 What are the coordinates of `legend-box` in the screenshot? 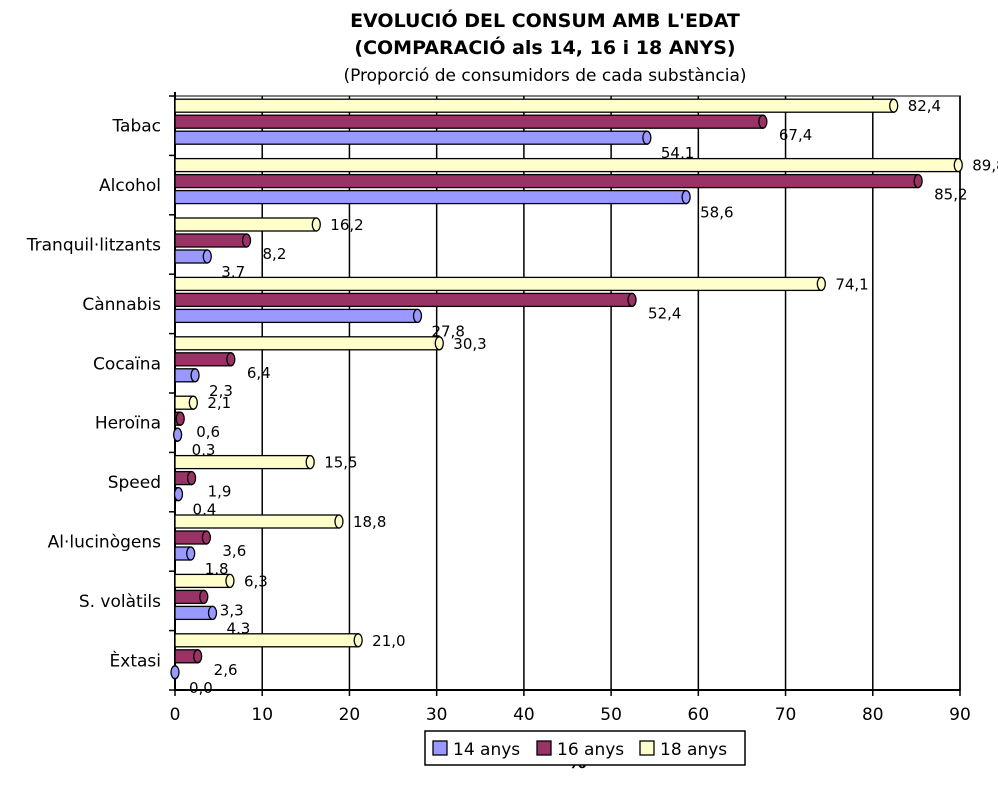 It's located at (585, 748).